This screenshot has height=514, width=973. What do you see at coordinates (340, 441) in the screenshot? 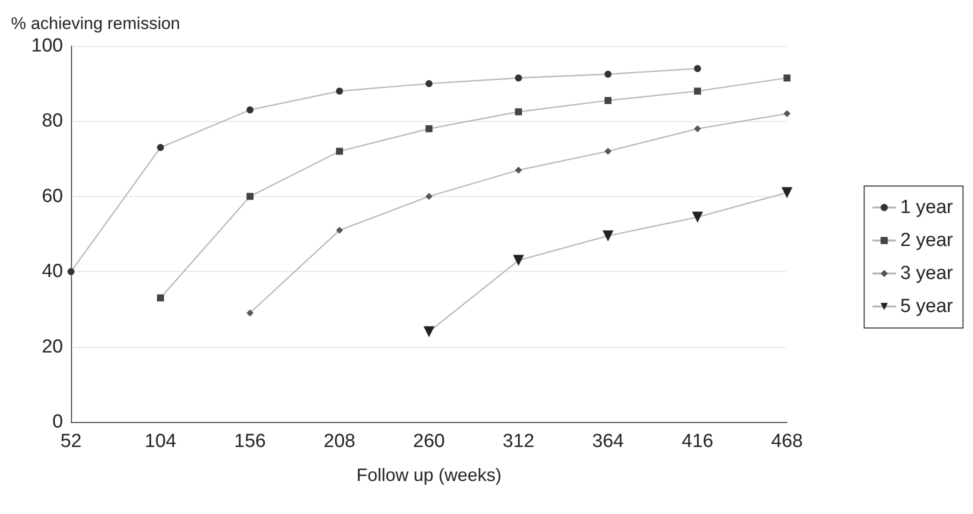
I see `x-tick-label: 208` at bounding box center [340, 441].